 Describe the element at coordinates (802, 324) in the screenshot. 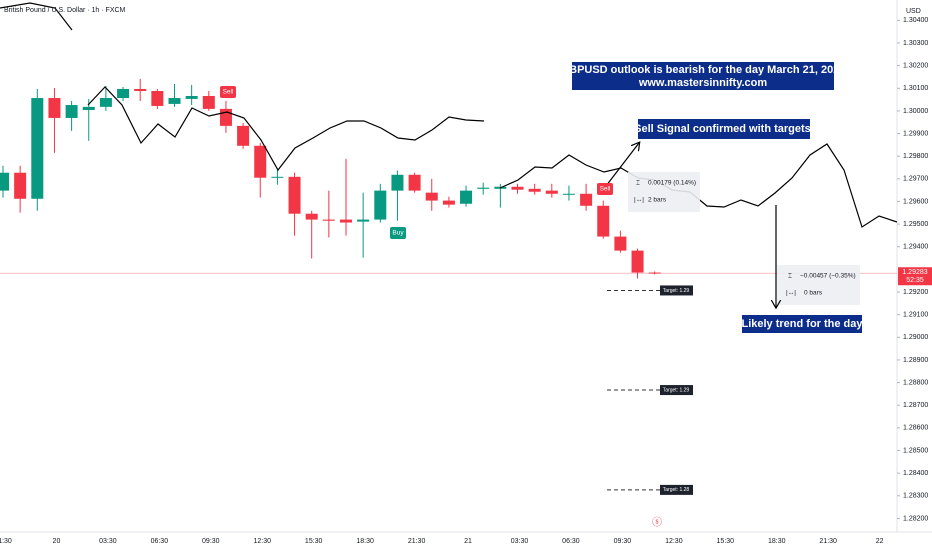

I see `callout: Likely trend for the day` at that location.